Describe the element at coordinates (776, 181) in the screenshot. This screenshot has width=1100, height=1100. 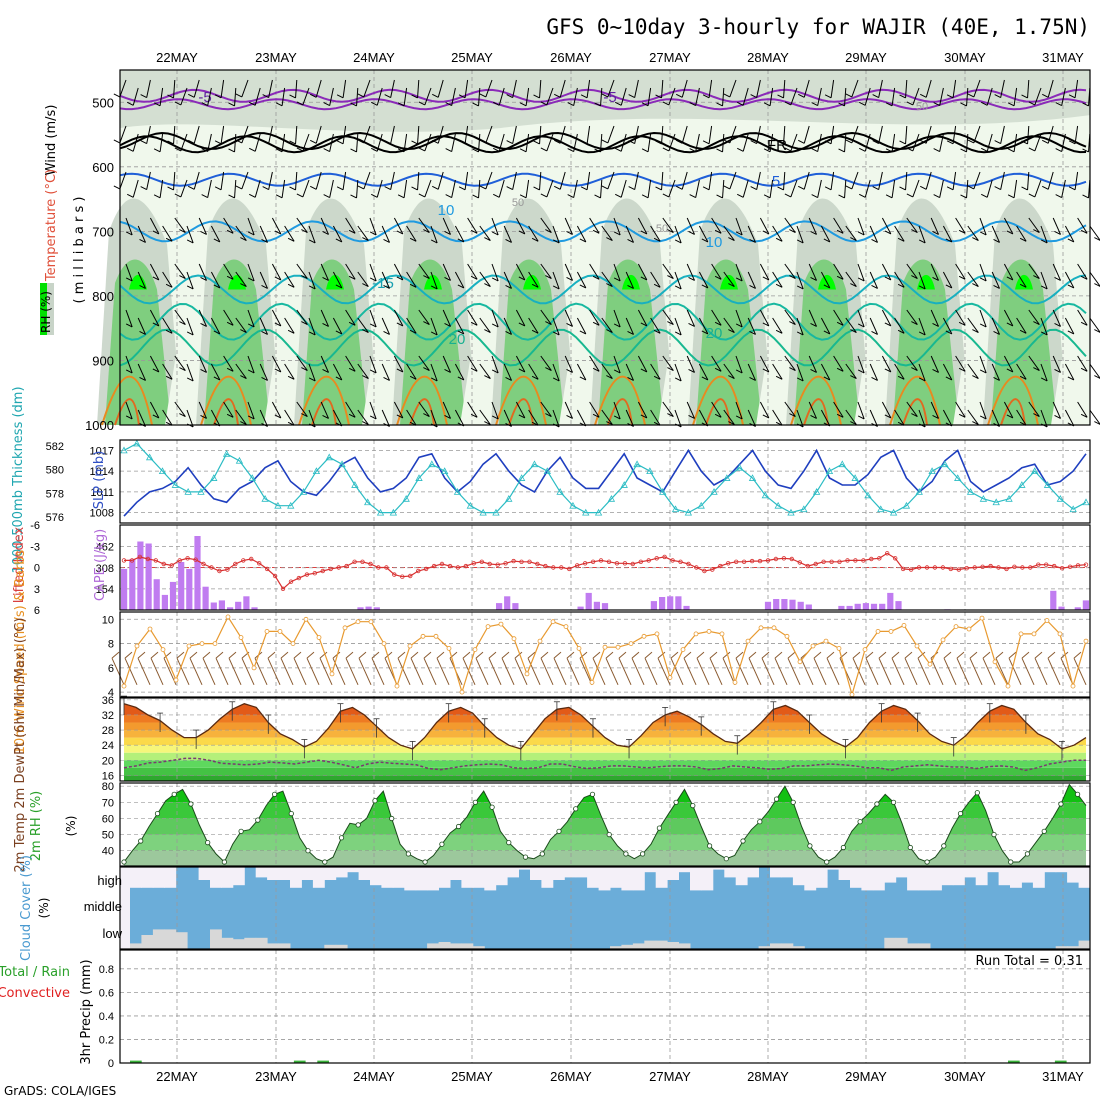
I see `contour-label: 5` at that location.